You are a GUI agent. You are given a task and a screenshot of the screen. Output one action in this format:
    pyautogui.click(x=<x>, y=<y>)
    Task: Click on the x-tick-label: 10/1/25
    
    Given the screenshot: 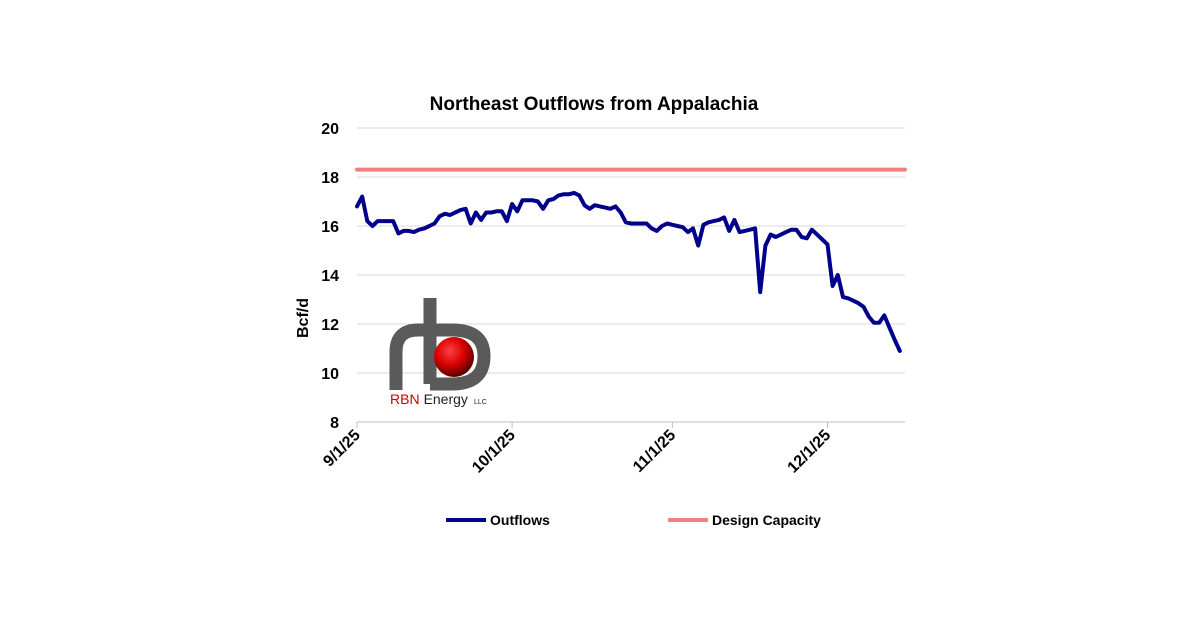 What is the action you would take?
    pyautogui.click(x=494, y=452)
    